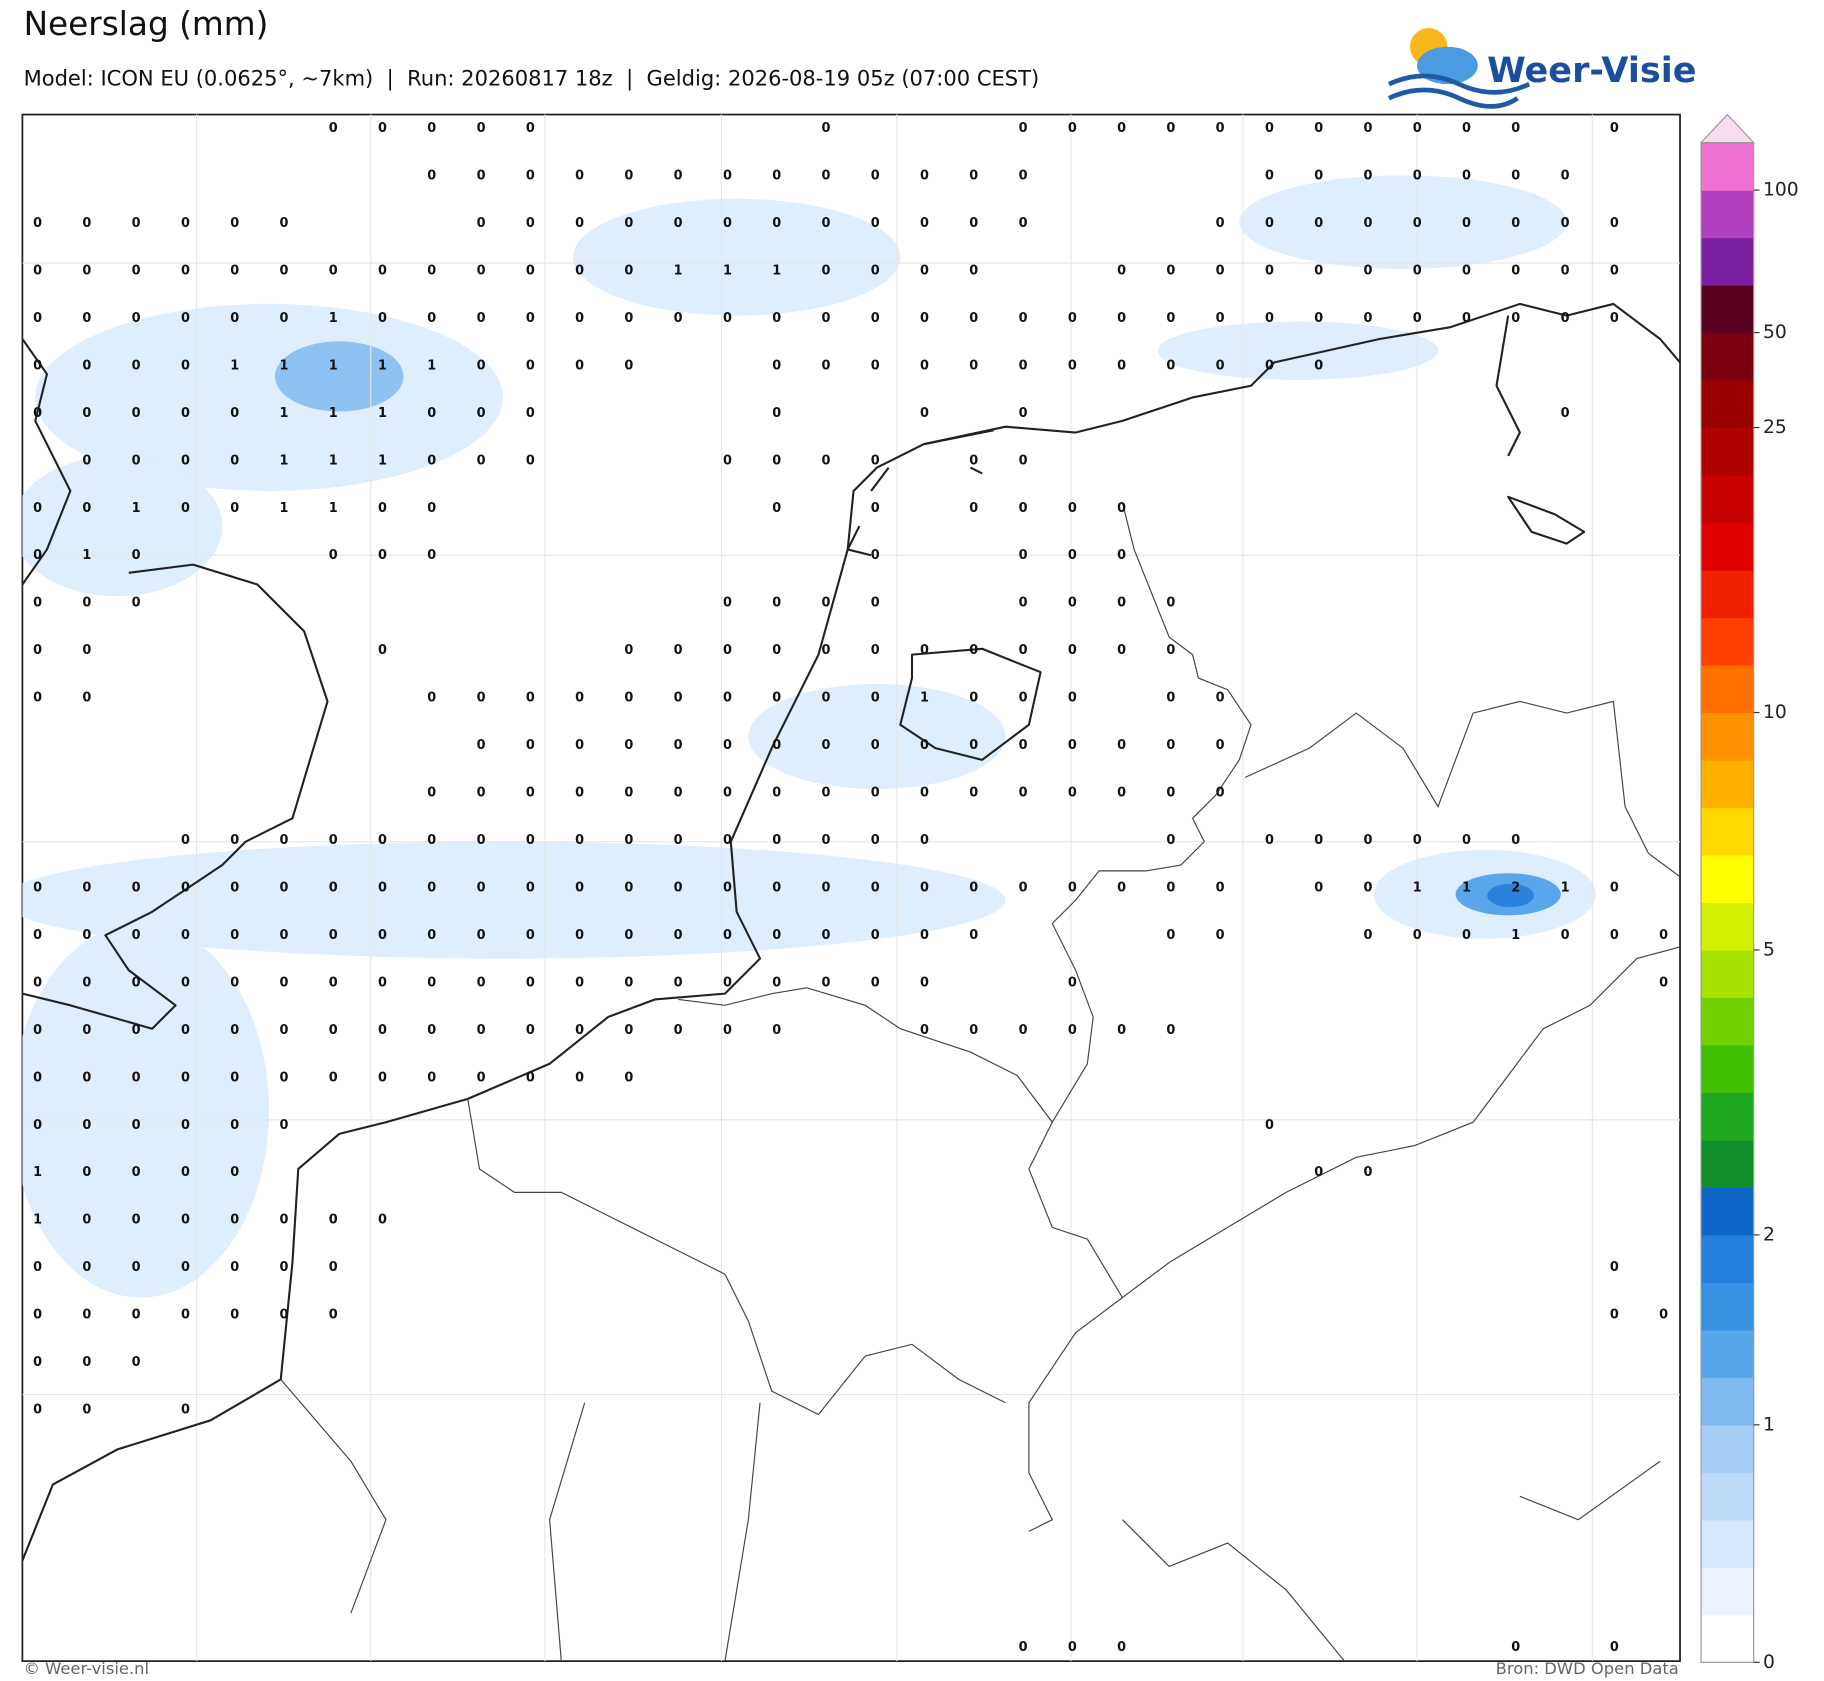  I want to click on grid-value: 2, so click(1515, 887).